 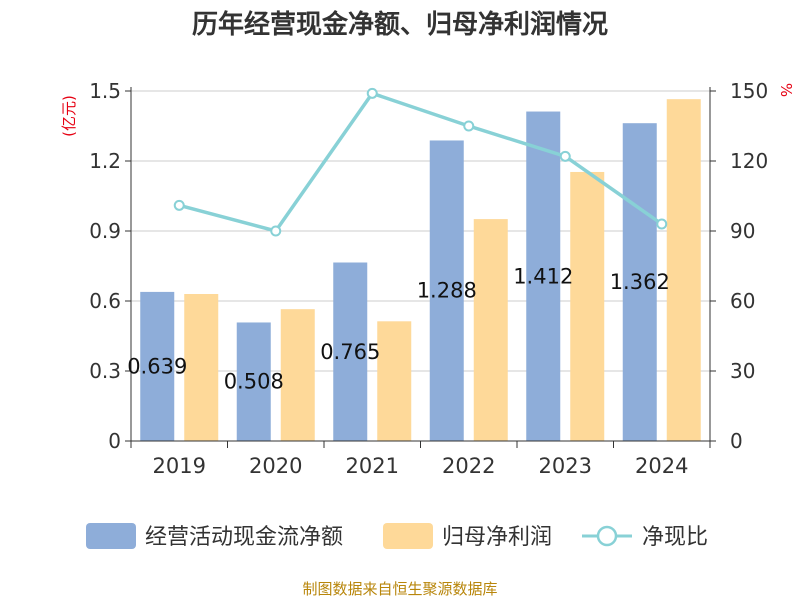 What do you see at coordinates (749, 161) in the screenshot?
I see `right-axis-tick-label: 120` at bounding box center [749, 161].